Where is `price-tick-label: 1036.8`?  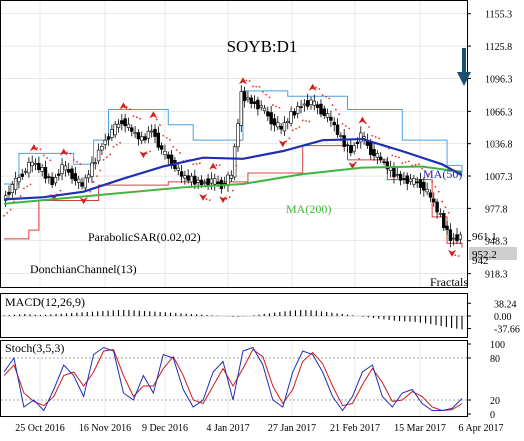 price-tick-label: 1036.8 is located at coordinates (499, 145).